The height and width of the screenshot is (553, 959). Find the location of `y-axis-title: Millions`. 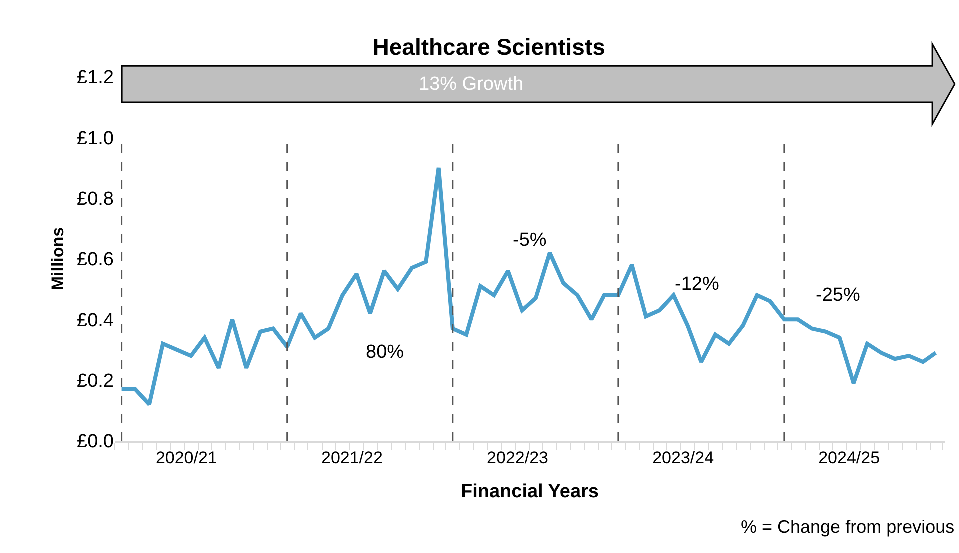

y-axis-title: Millions is located at coordinates (58, 259).